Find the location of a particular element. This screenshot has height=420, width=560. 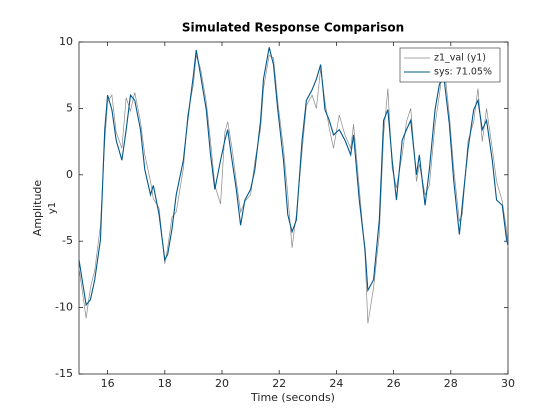

y-tick-label: 0 is located at coordinates (69, 174).